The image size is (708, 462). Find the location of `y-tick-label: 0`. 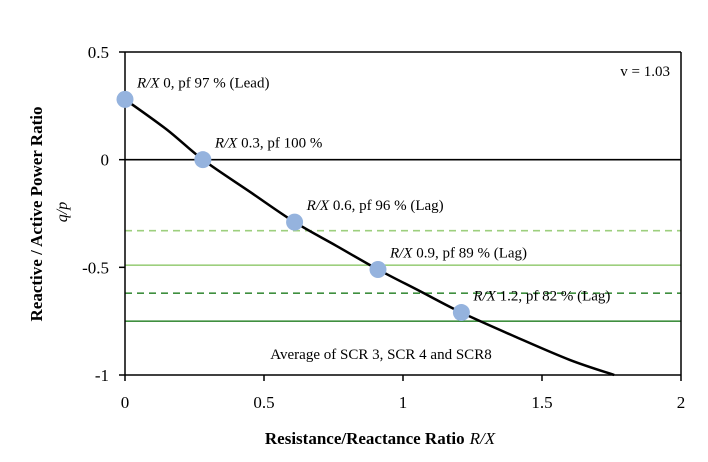

y-tick-label: 0 is located at coordinates (105, 160).